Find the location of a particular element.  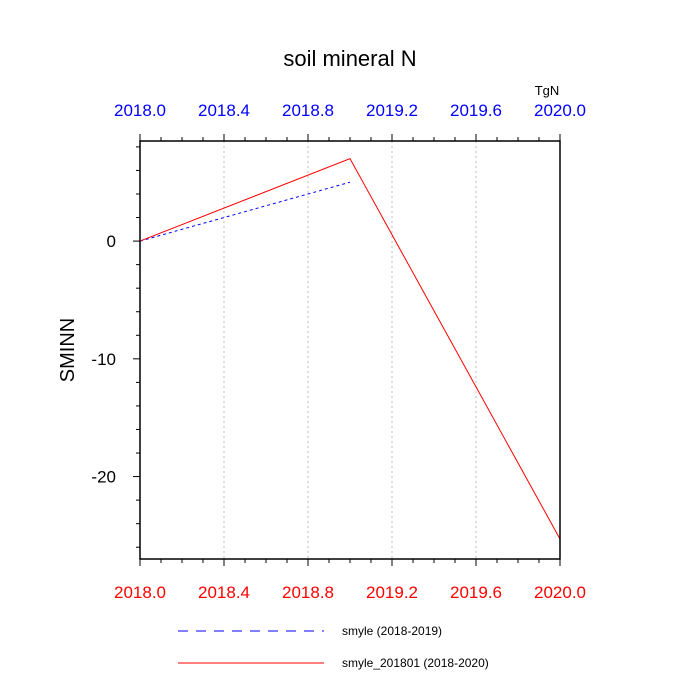

y-tick-label: -10 is located at coordinates (103, 359).